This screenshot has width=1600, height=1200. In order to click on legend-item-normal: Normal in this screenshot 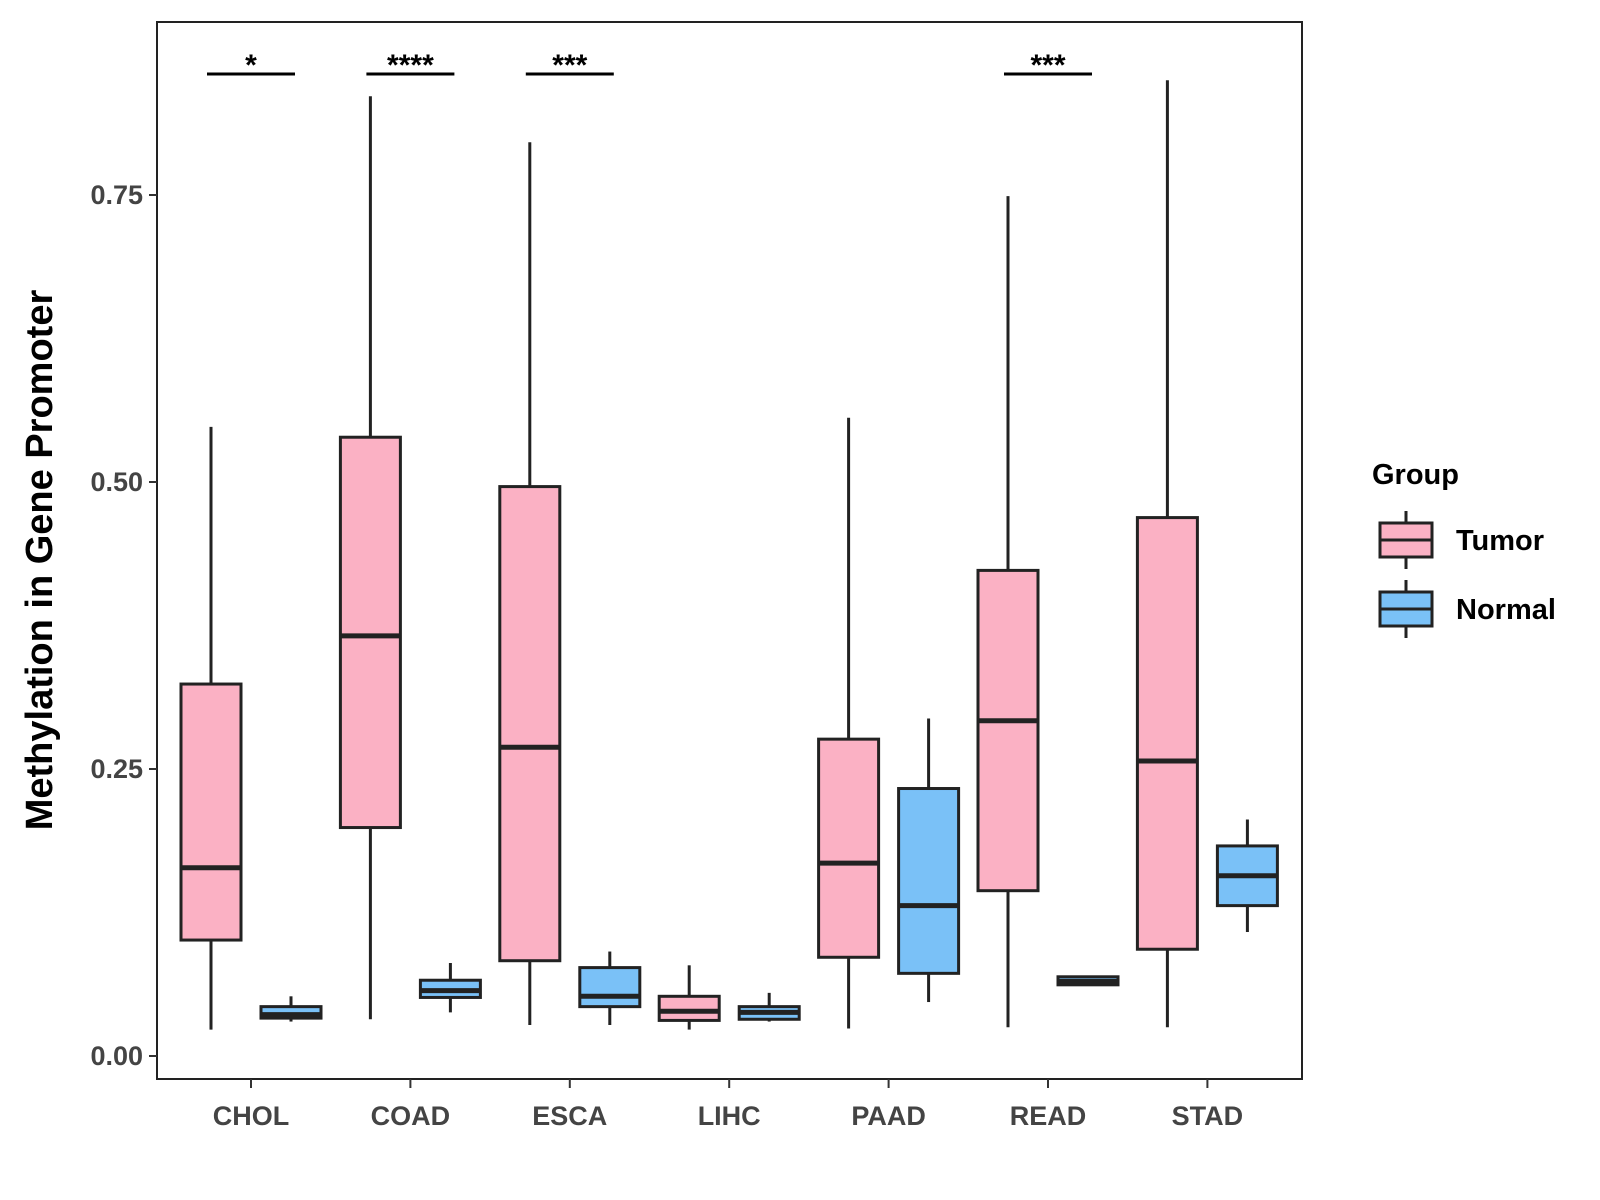, I will do `click(1467, 609)`.